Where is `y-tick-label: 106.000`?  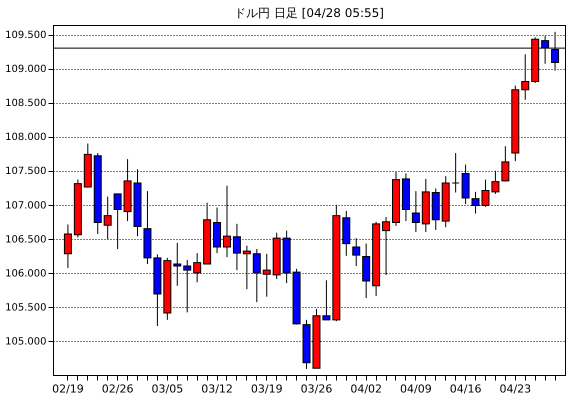
y-tick-label: 106.000 is located at coordinates (25, 274).